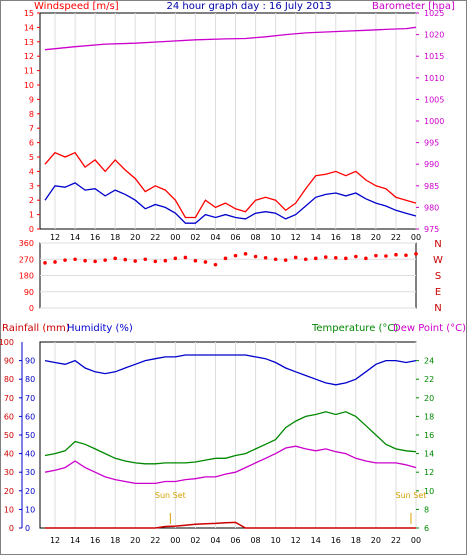 The image size is (468, 555). What do you see at coordinates (29, 292) in the screenshot?
I see `direction-tick: 90` at bounding box center [29, 292].